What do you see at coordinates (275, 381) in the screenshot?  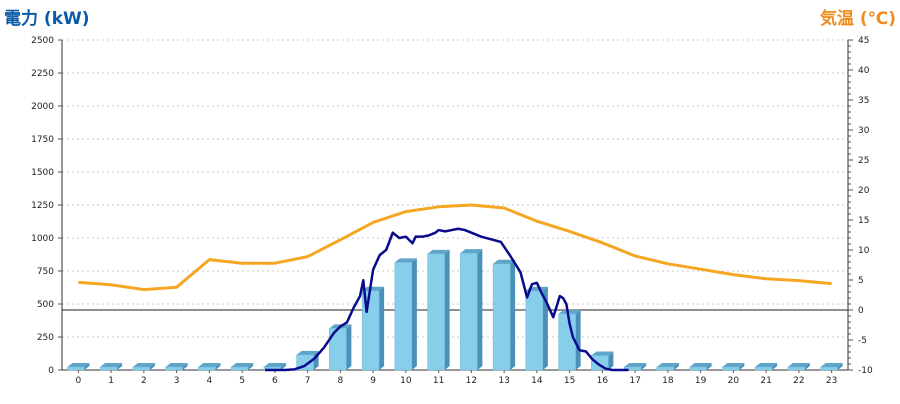 I see `x-tick-label: 6` at bounding box center [275, 381].